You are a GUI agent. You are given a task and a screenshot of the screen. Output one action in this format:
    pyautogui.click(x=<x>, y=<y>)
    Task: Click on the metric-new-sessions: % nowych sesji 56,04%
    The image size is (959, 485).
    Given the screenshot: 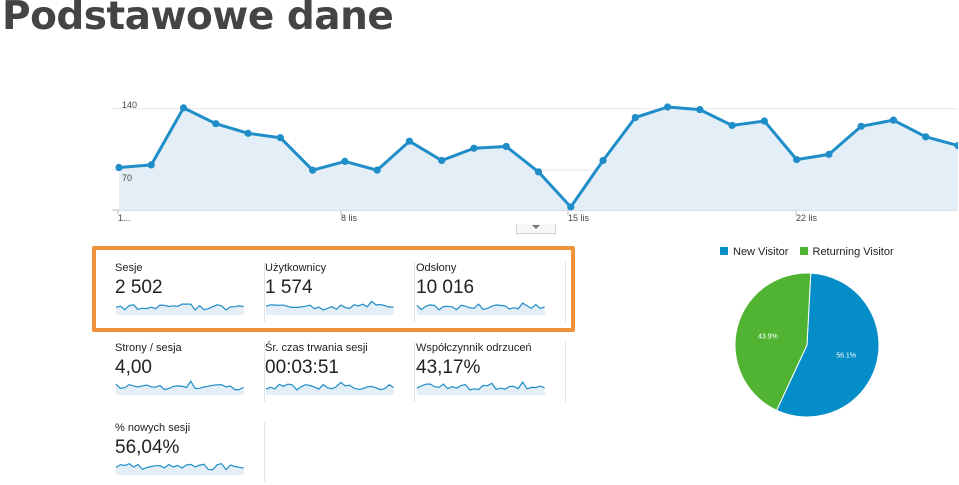 What is the action you would take?
    pyautogui.click(x=190, y=452)
    